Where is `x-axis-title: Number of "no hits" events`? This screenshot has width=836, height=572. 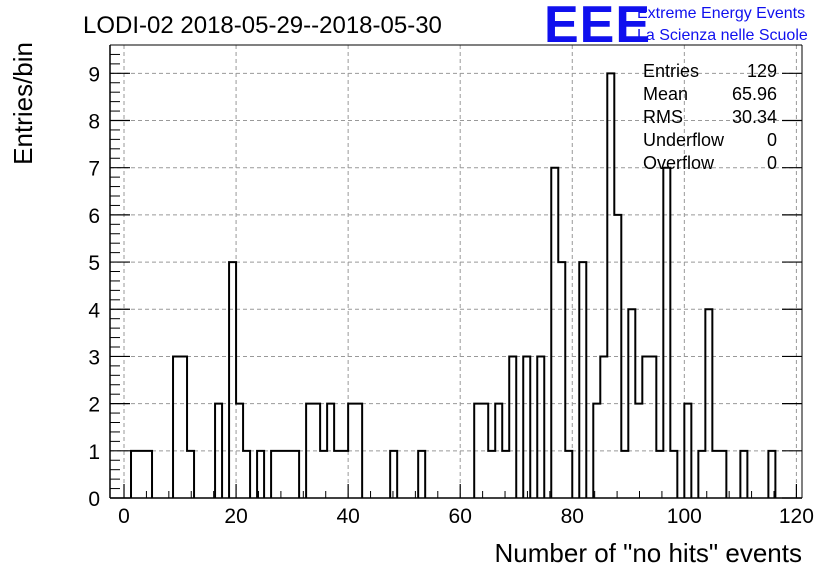 x-axis-title: Number of "no hits" events is located at coordinates (649, 553).